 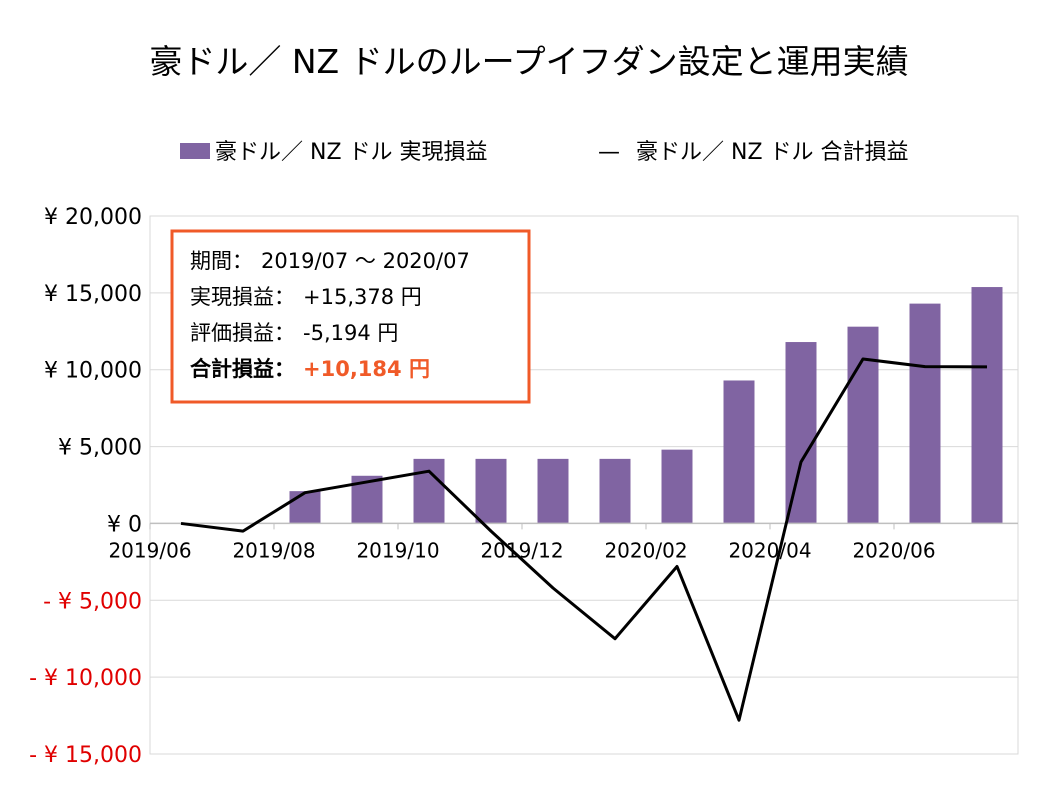 What do you see at coordinates (124, 524) in the screenshot?
I see `y-tick-label: ¥ 0` at bounding box center [124, 524].